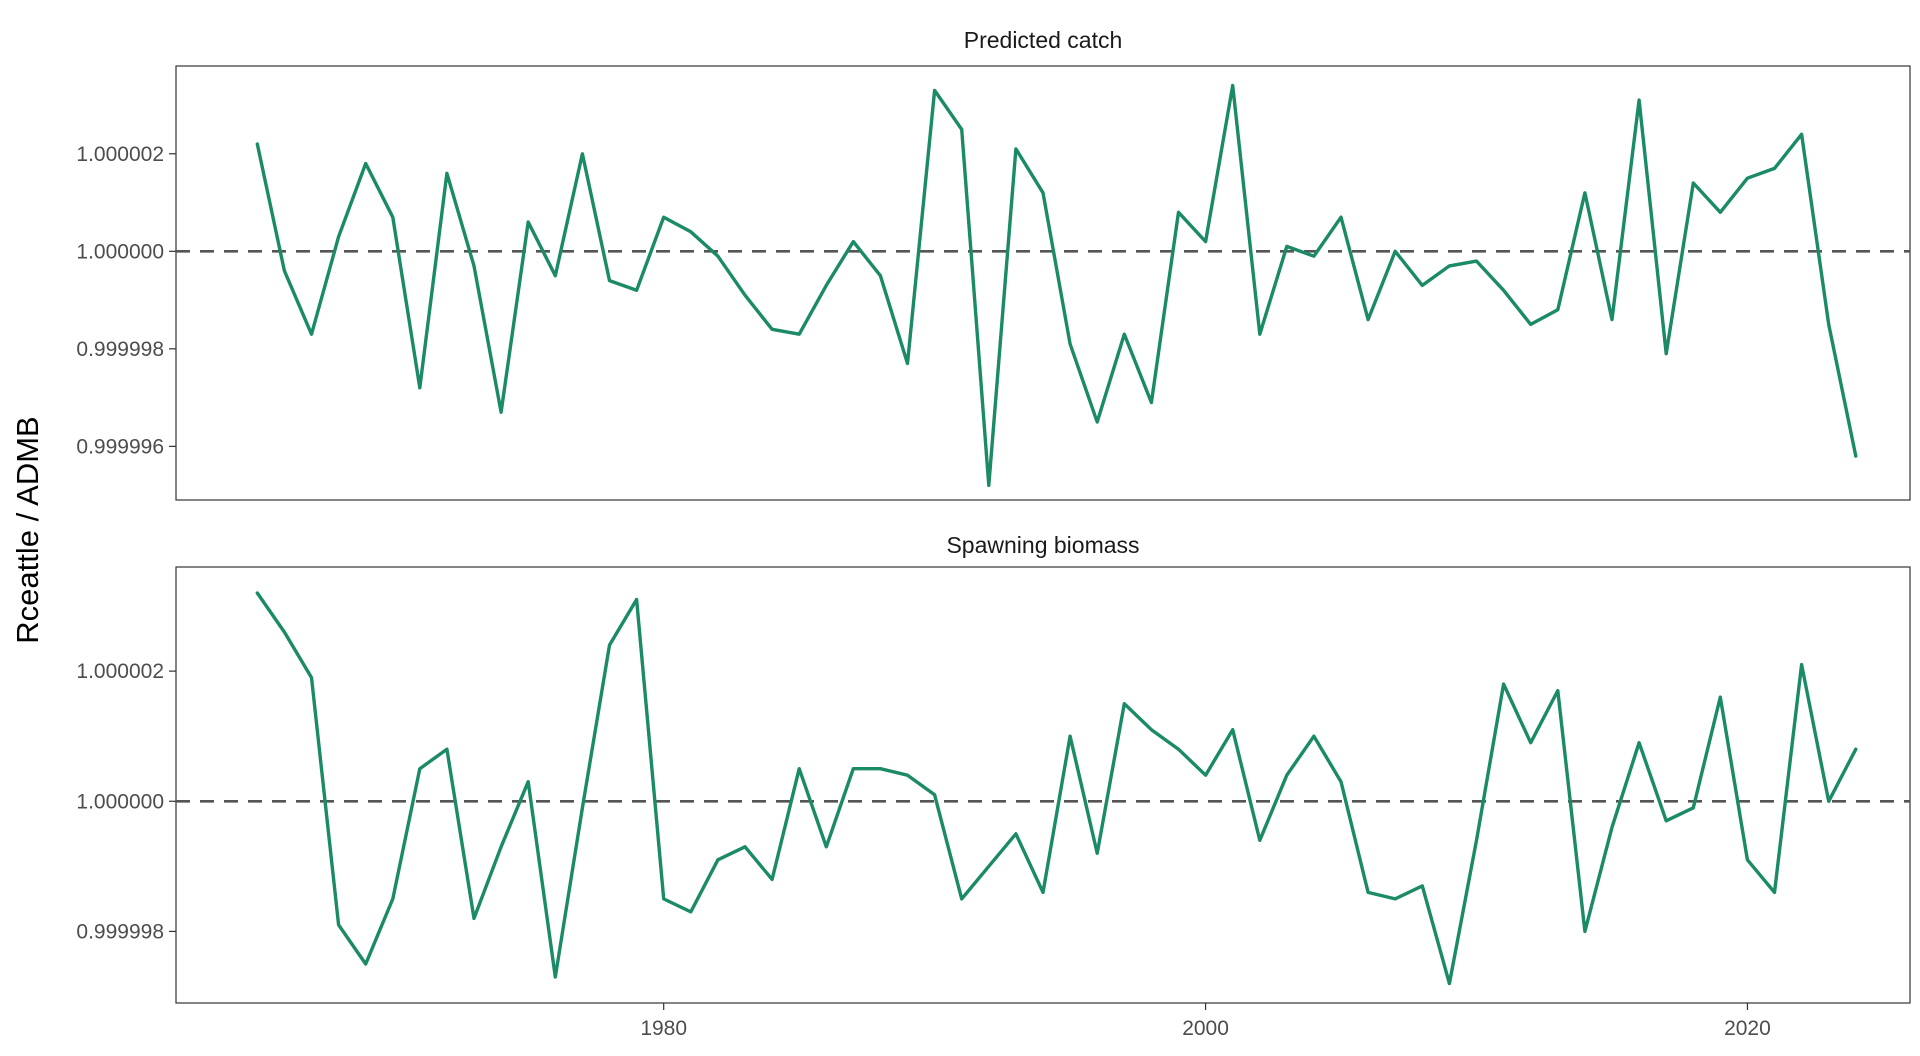 This screenshot has width=1920, height=1056. Describe the element at coordinates (663, 1028) in the screenshot. I see `x-tick-label: 1980` at that location.